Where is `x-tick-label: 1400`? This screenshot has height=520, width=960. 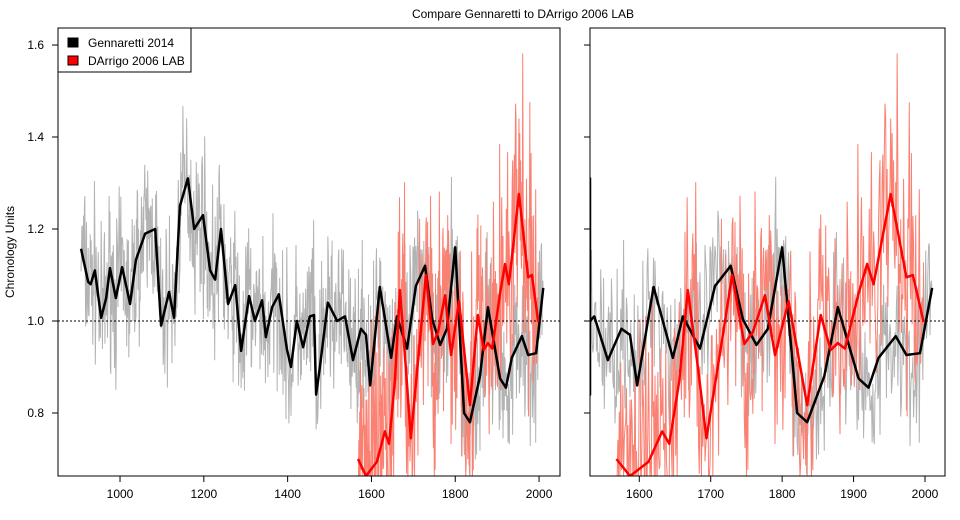
x-tick-label: 1400 is located at coordinates (287, 494).